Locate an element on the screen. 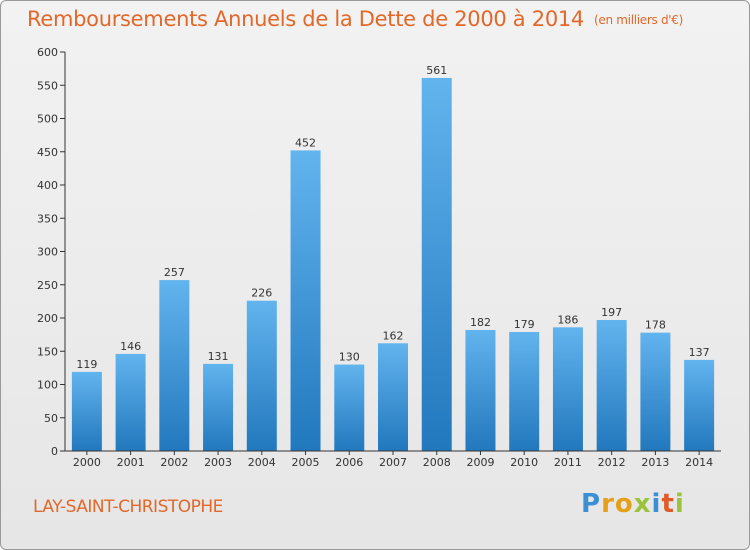 The image size is (750, 550). y-tick-label: 200 is located at coordinates (47, 318).